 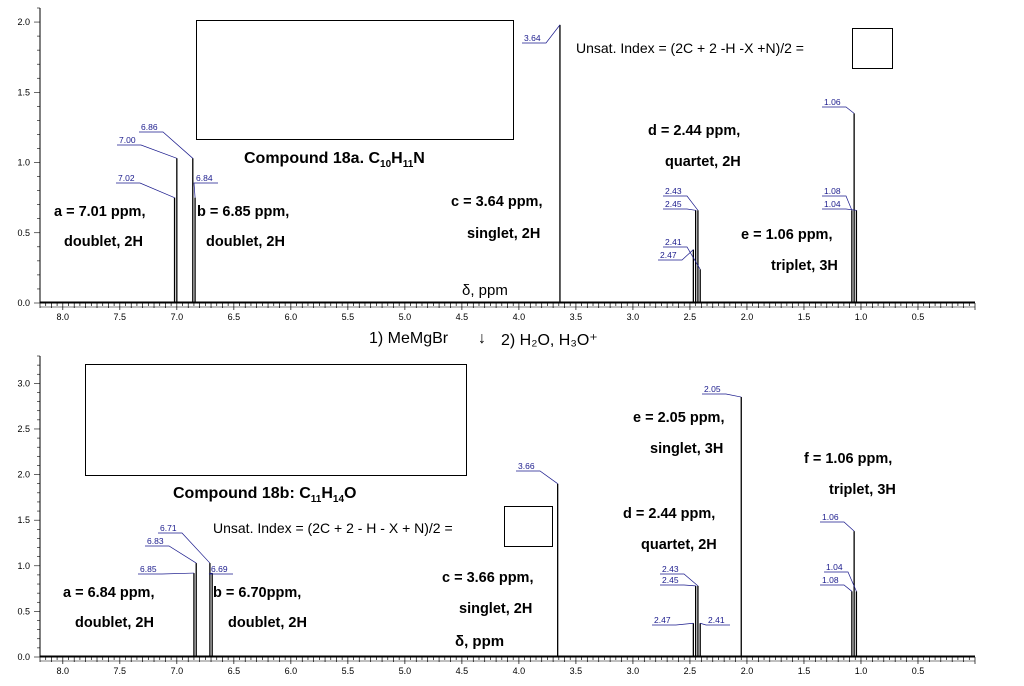 What do you see at coordinates (862, 490) in the screenshot?
I see `bottom-annotation-f2: triplet, 3H` at bounding box center [862, 490].